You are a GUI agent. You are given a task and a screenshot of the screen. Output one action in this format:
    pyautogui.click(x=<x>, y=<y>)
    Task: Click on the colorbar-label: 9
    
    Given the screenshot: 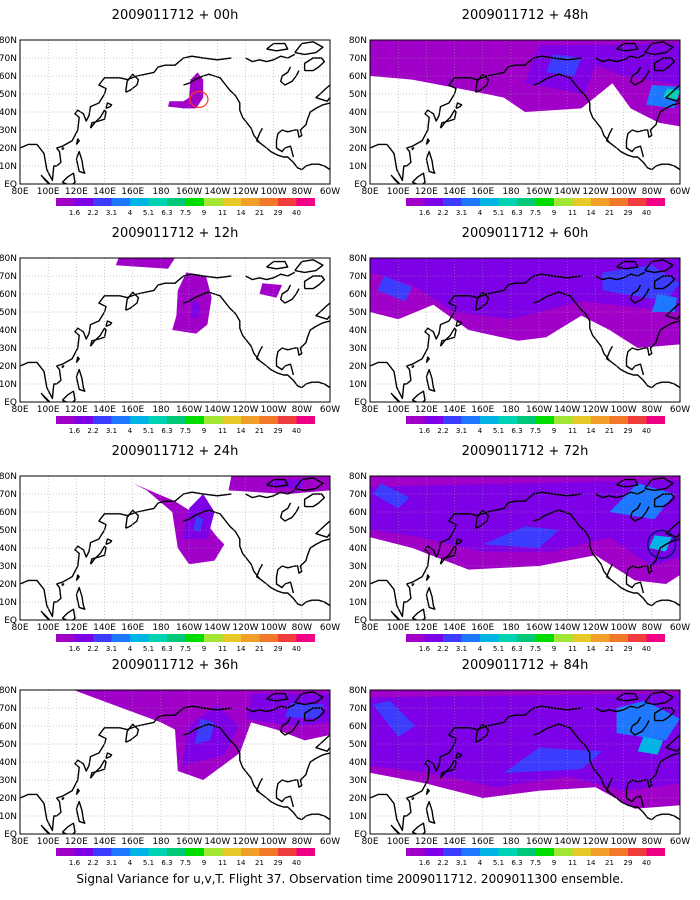 What is the action you would take?
    pyautogui.click(x=204, y=213)
    